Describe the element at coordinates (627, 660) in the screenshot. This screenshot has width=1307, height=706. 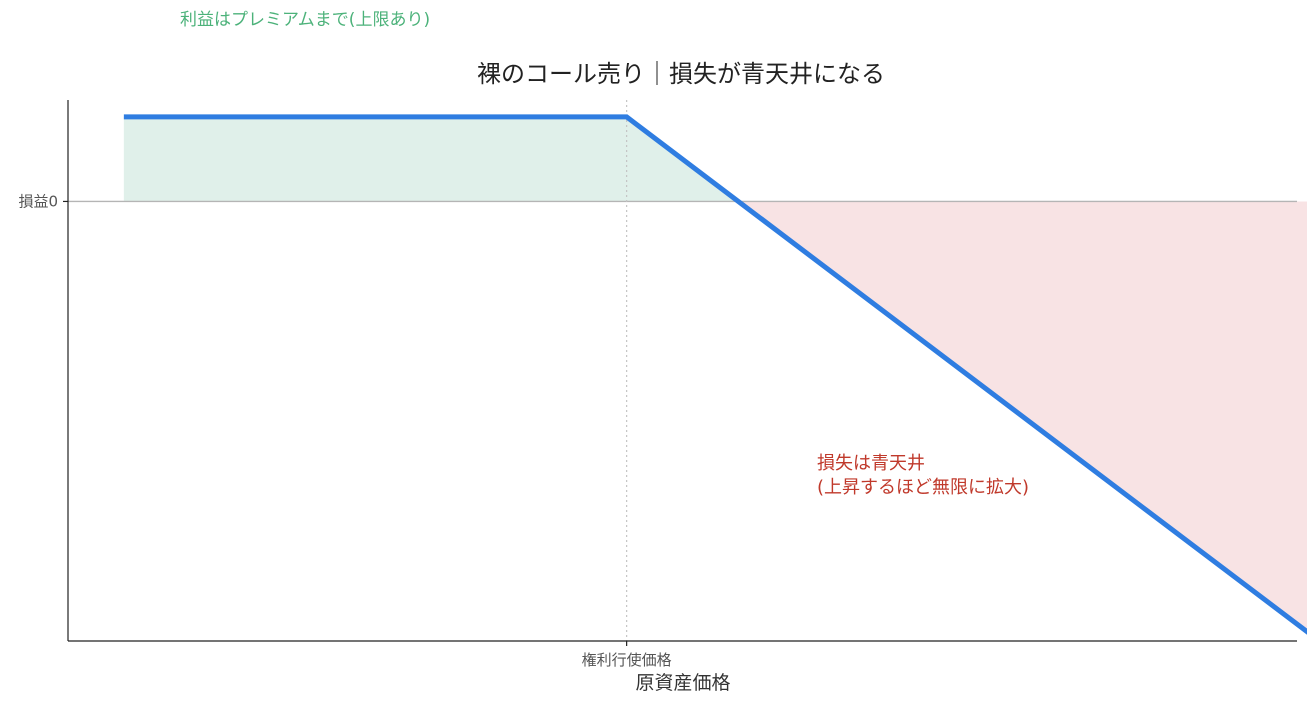
I see `x-tick-label: 権利行使価格` at that location.